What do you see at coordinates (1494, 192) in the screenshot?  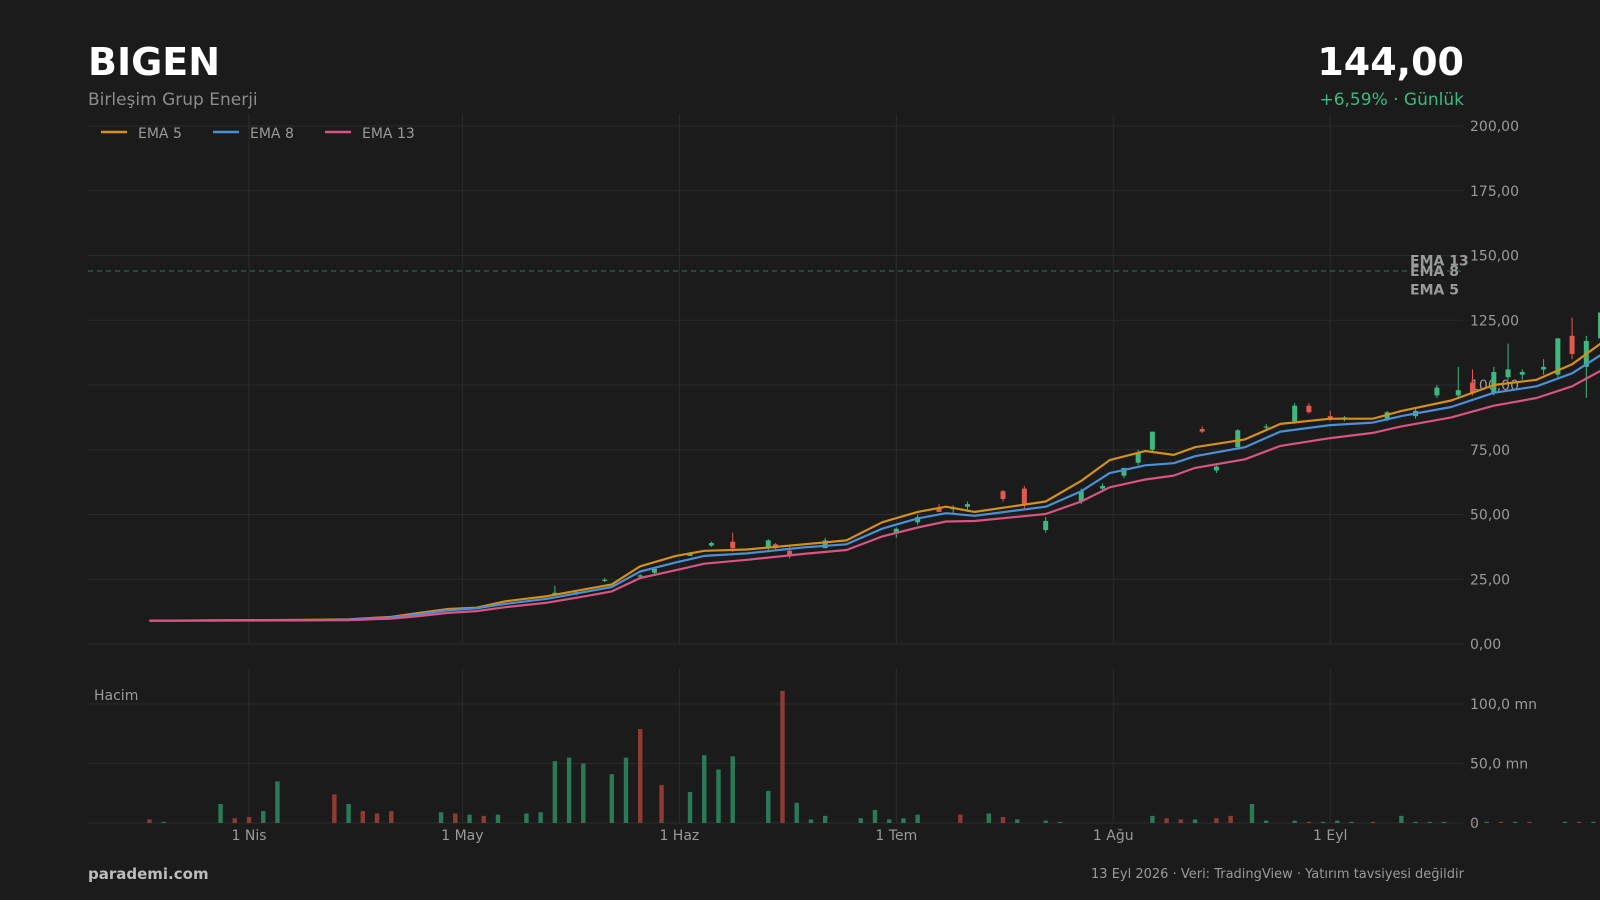 I see `price-axis-tick: 175,00` at bounding box center [1494, 192].